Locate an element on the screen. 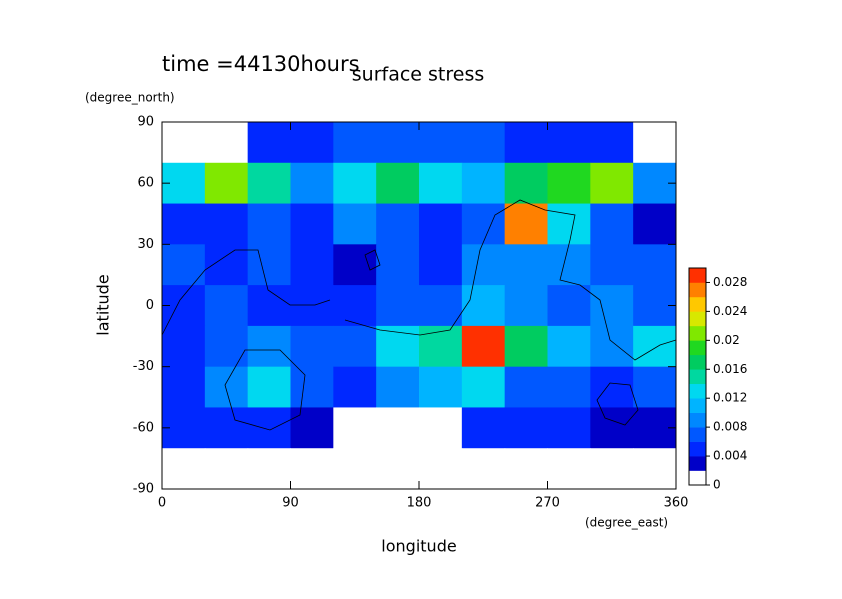 This screenshot has width=842, height=599. y-tick-label: 30 is located at coordinates (145, 244).